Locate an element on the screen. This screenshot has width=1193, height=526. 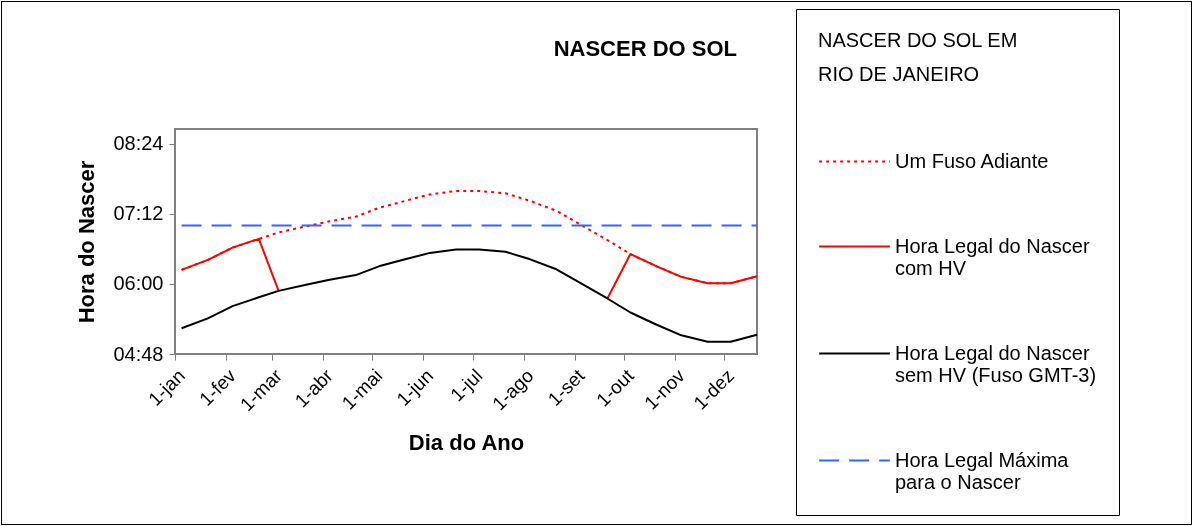
line-series is located at coordinates (469, 295).